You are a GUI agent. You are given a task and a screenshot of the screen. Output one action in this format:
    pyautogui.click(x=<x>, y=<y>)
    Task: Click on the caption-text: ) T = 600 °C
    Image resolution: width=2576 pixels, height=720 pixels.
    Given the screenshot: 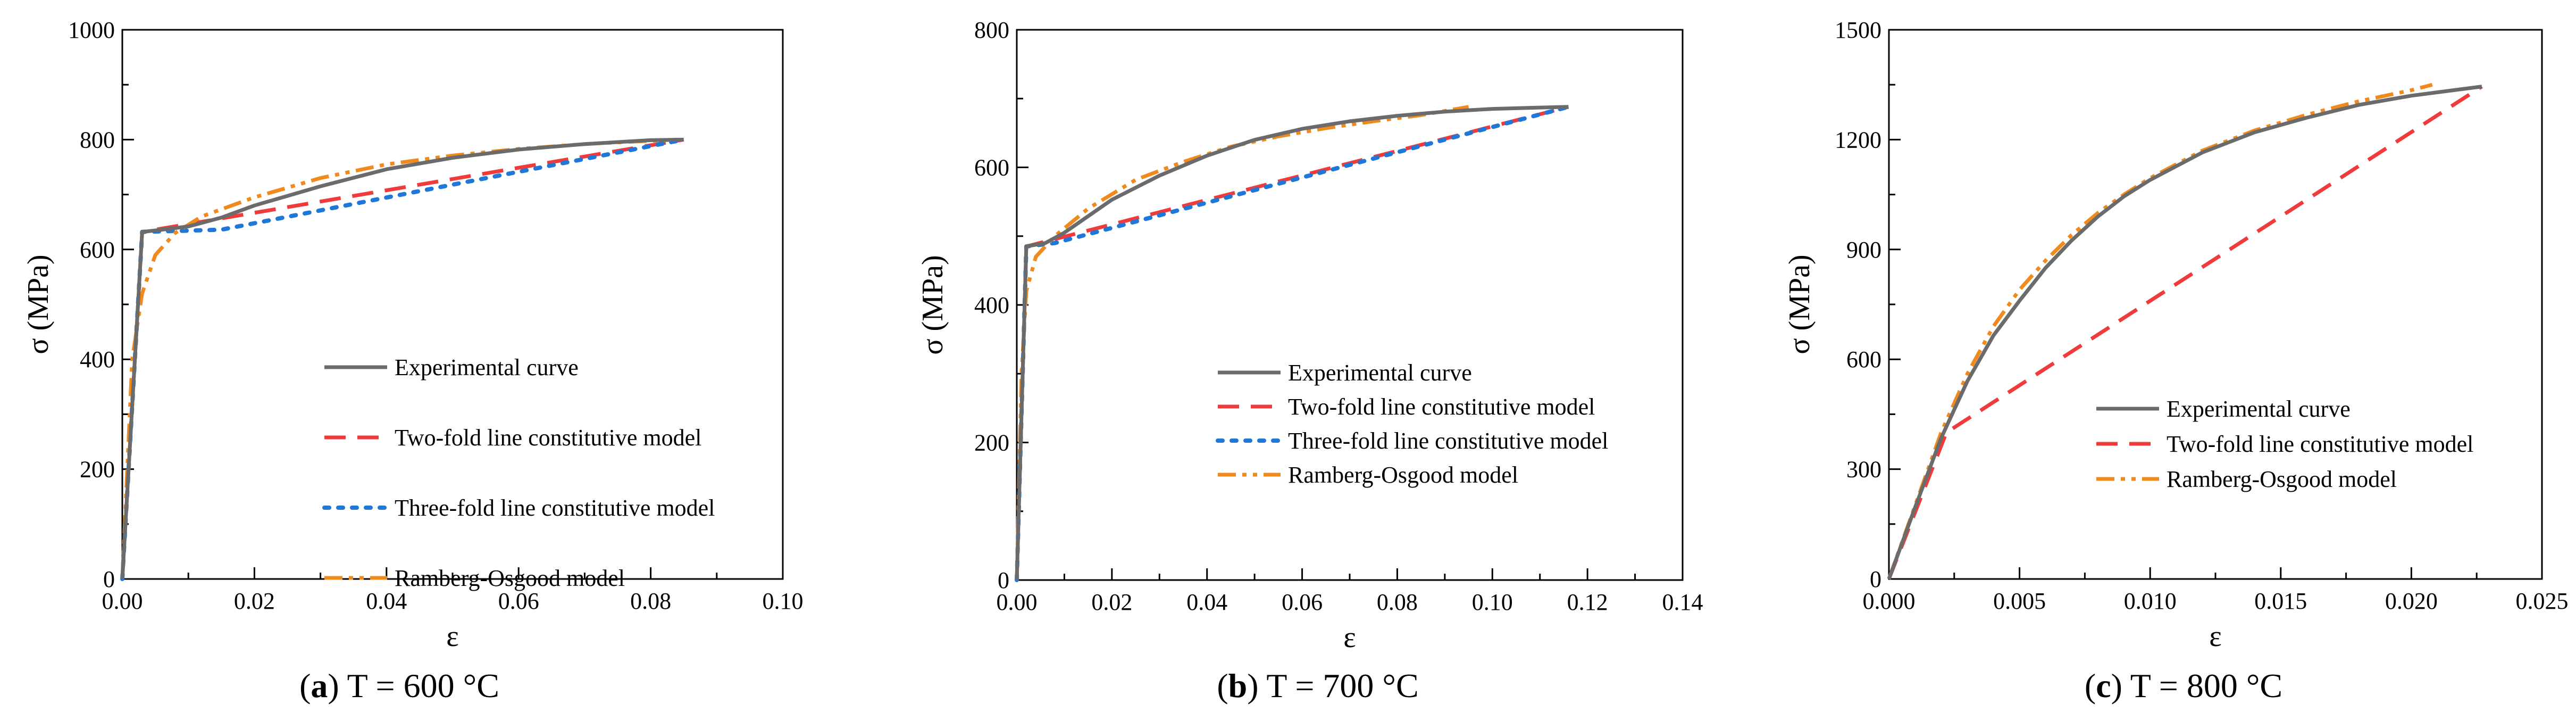 What is the action you would take?
    pyautogui.click(x=413, y=686)
    